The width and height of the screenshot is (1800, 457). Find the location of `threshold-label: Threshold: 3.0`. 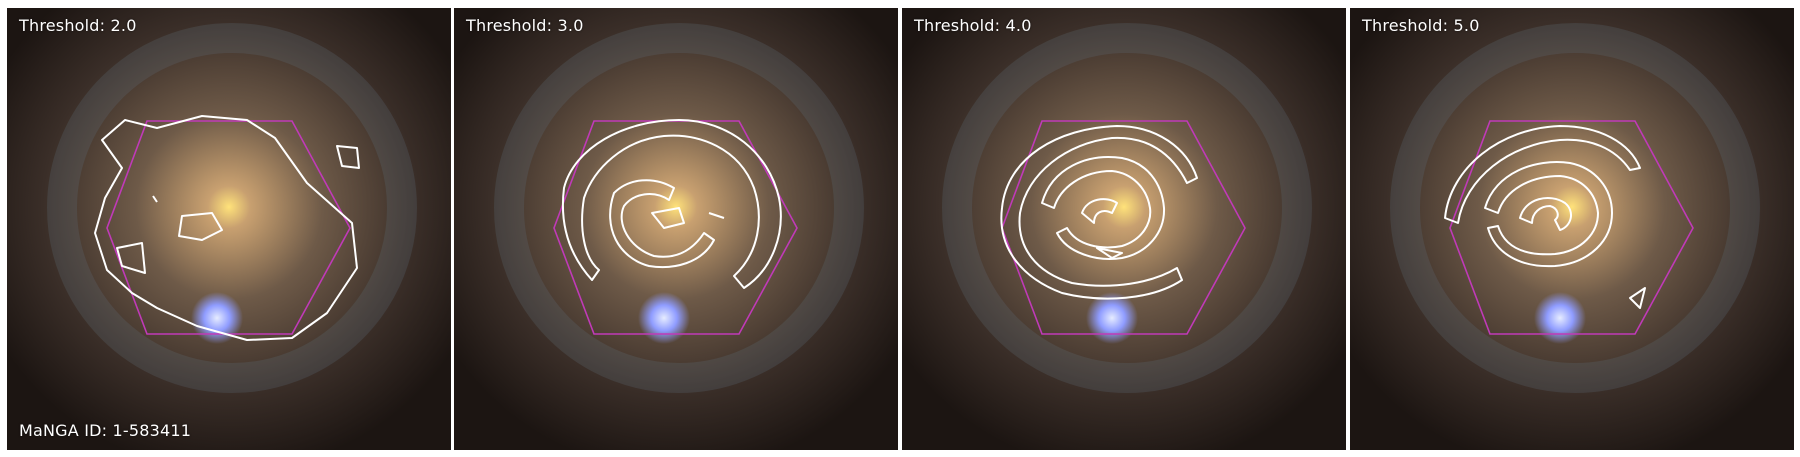

threshold-label: Threshold: 3.0 is located at coordinates (525, 25).